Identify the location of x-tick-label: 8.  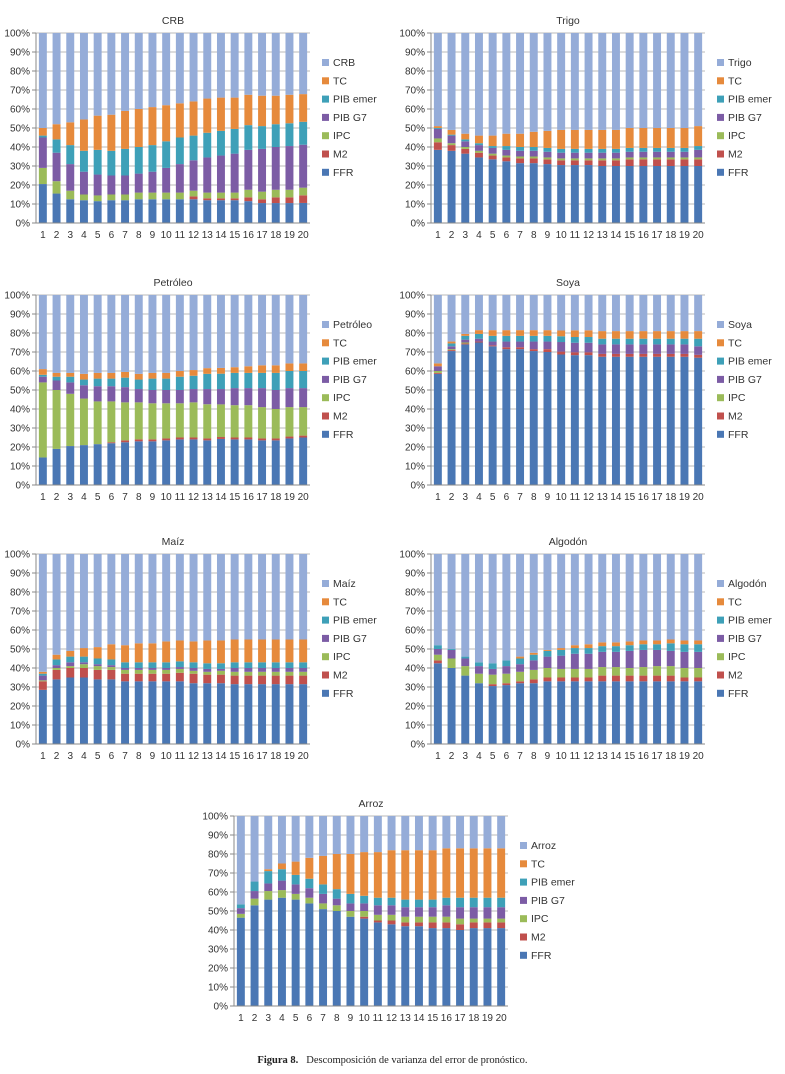
(337, 1018).